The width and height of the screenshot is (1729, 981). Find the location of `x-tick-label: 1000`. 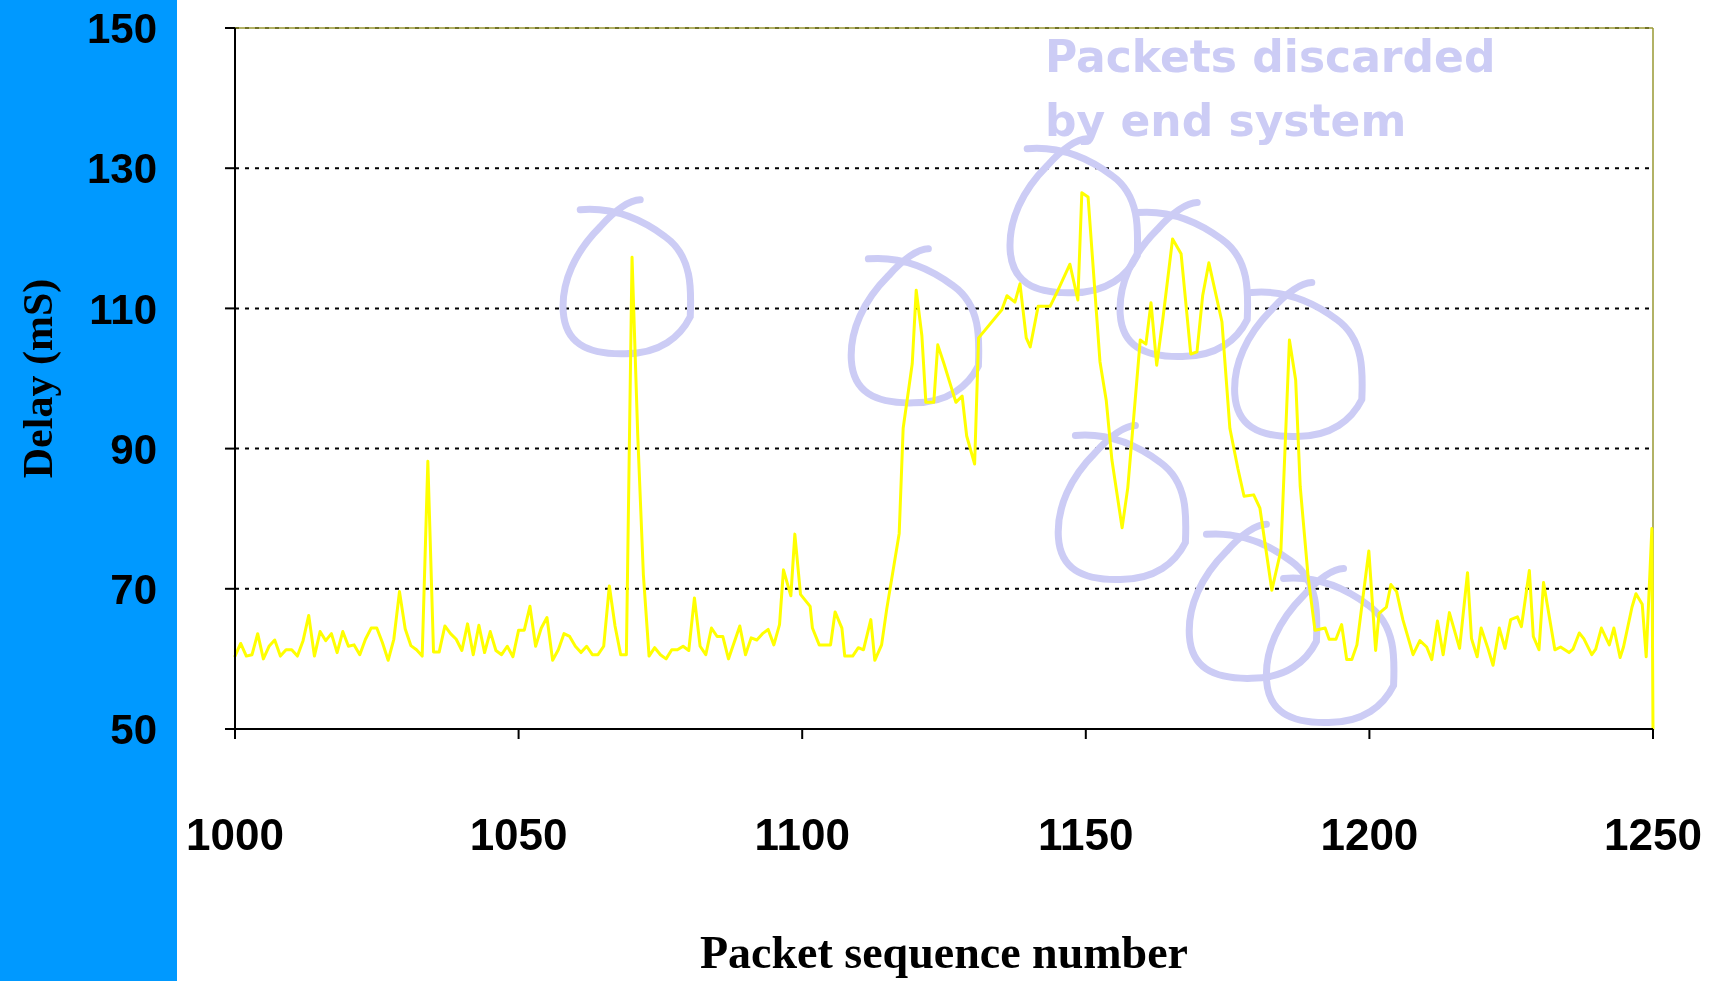

x-tick-label: 1000 is located at coordinates (235, 834).